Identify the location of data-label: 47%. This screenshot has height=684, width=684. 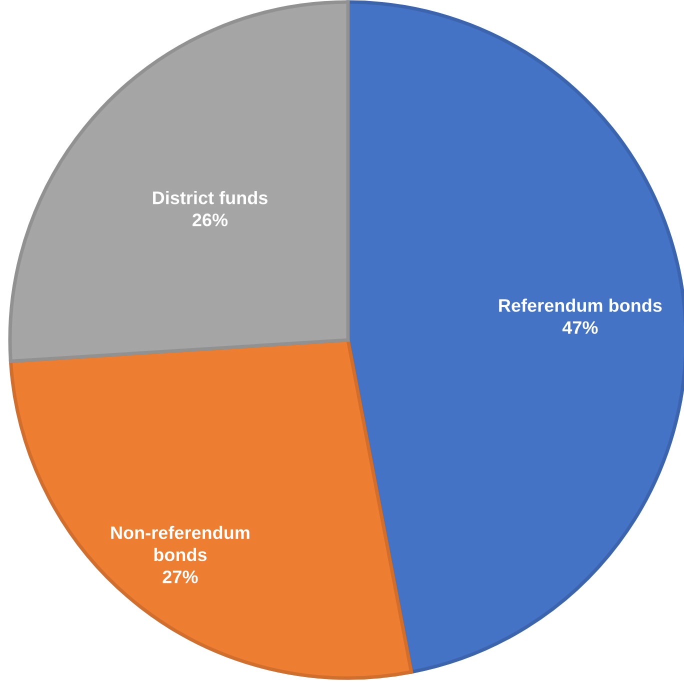
(580, 327).